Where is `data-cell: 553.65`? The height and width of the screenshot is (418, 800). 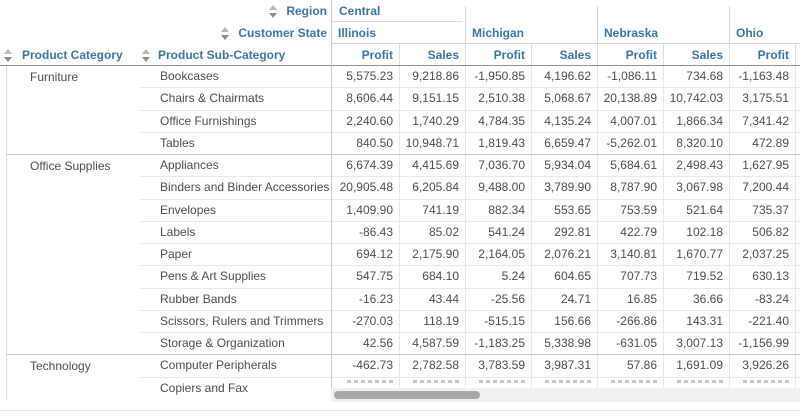
data-cell: 553.65 is located at coordinates (564, 210).